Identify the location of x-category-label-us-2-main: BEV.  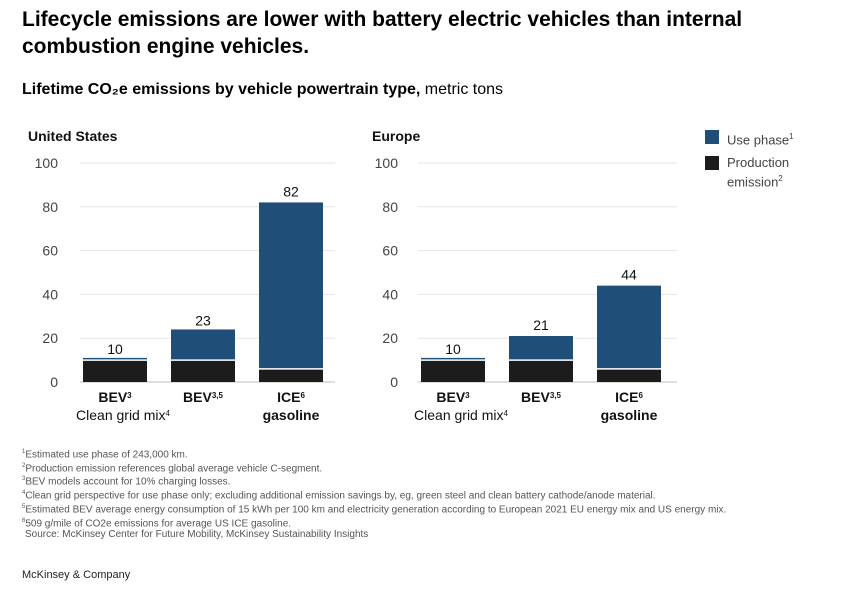
(197, 397).